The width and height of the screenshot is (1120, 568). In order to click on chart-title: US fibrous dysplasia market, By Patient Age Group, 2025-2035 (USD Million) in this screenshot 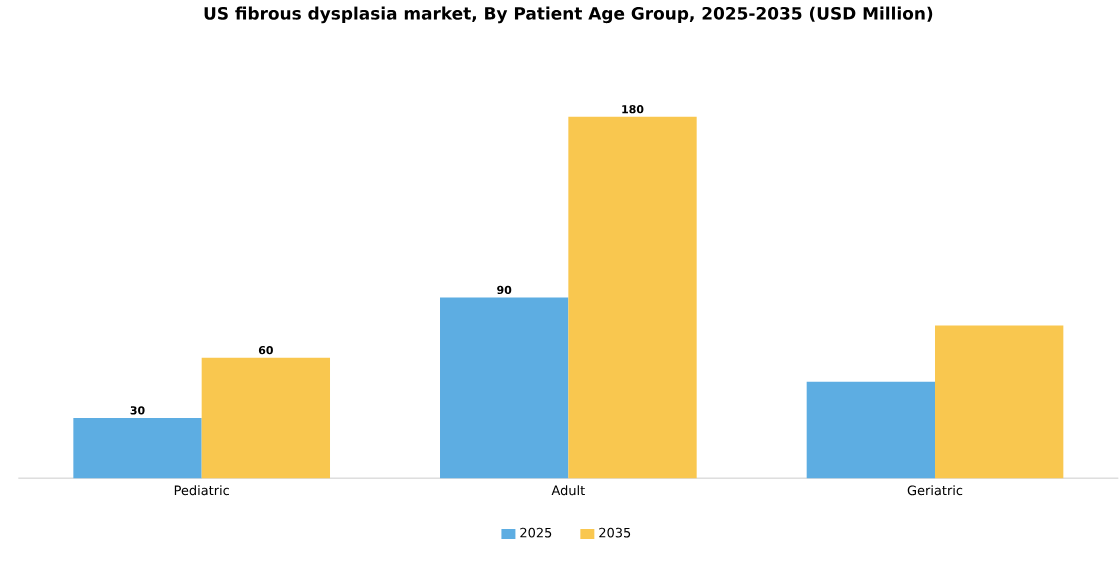, I will do `click(568, 14)`.